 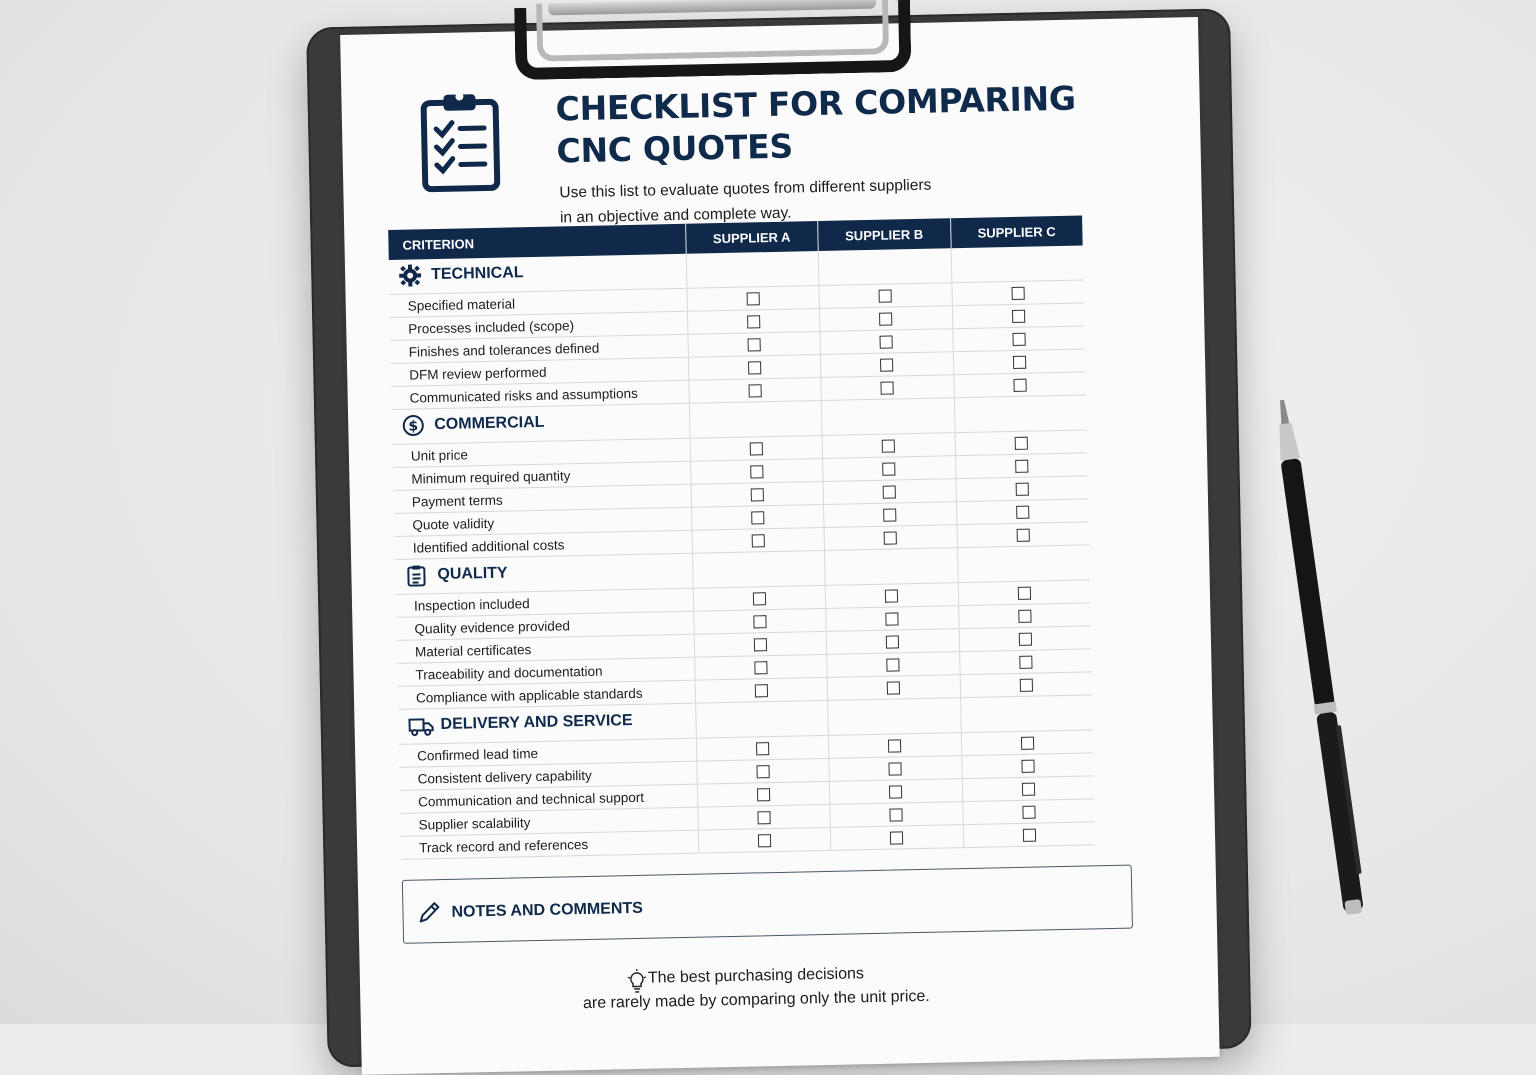 I want to click on header-supplier-a: SUPPLIER A, so click(x=751, y=237).